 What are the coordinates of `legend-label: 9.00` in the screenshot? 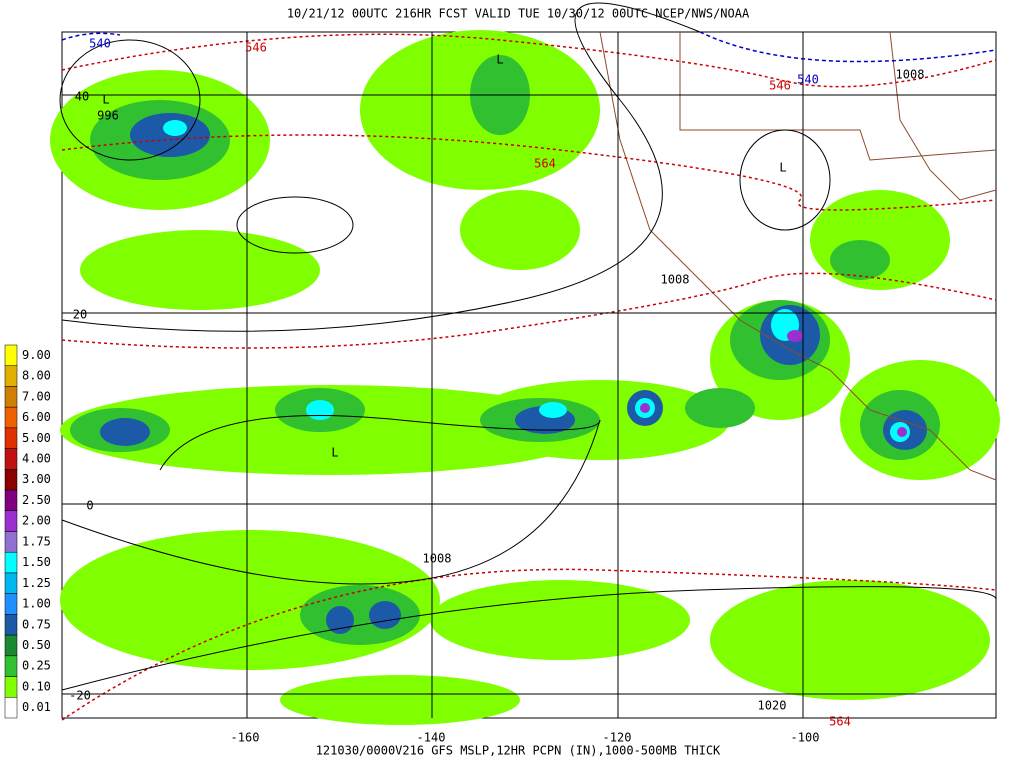 It's located at (36, 355).